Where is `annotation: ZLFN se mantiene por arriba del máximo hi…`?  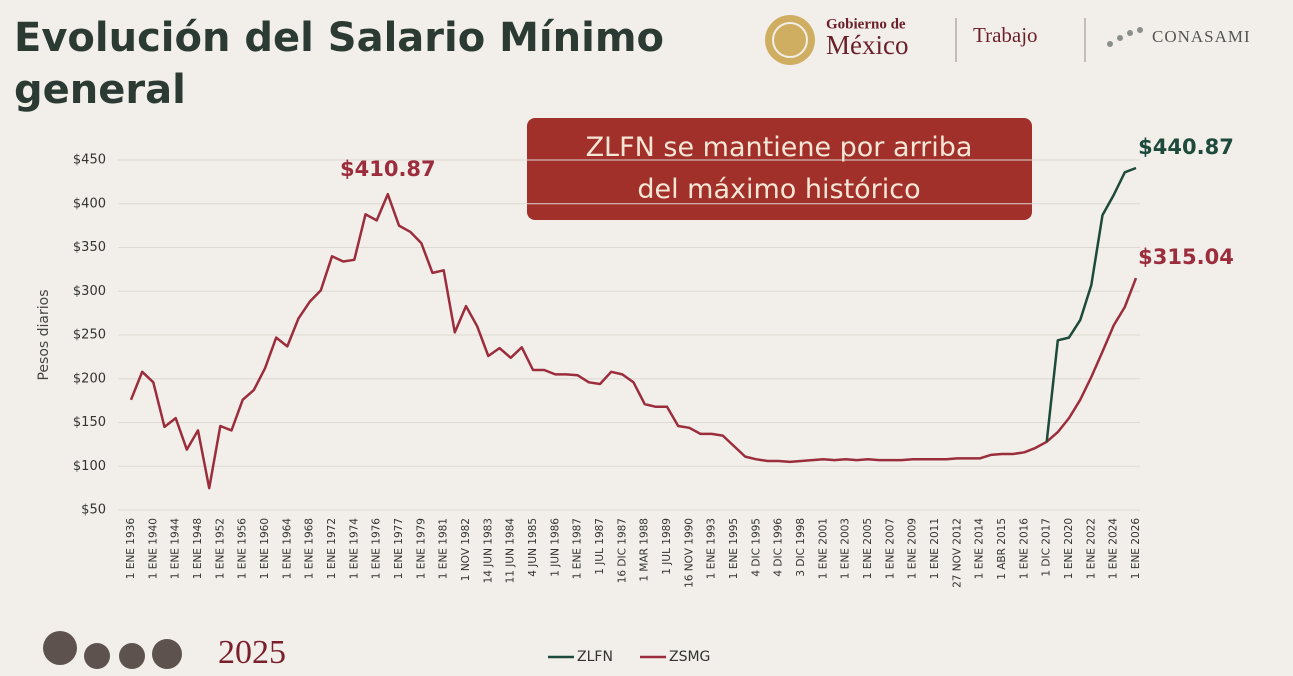 annotation: ZLFN se mantiene por arriba del máximo hi… is located at coordinates (779, 168).